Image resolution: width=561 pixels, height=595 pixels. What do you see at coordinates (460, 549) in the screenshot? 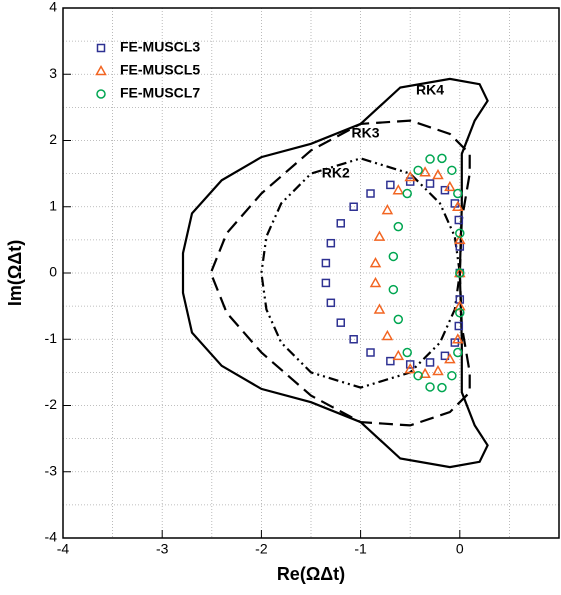
I see `x-tick-label: 0` at bounding box center [460, 549].